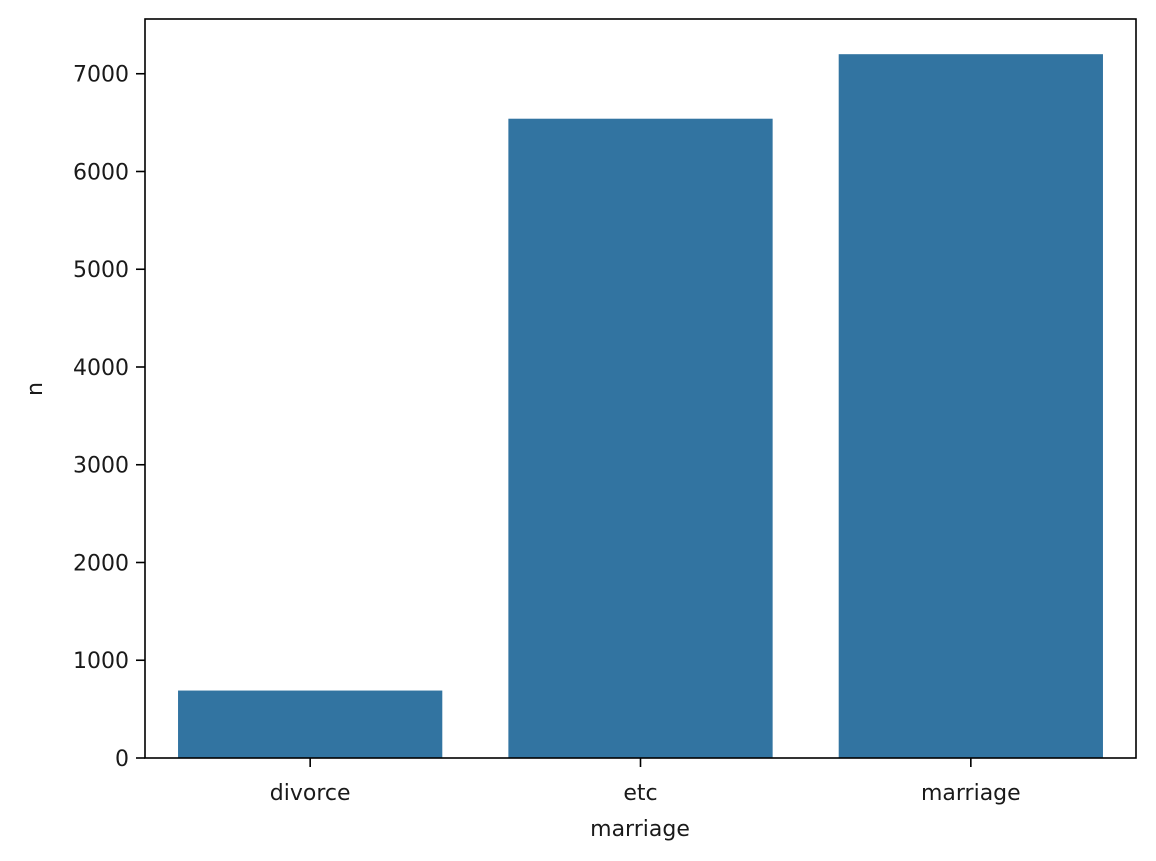 Image resolution: width=1156 pixels, height=861 pixels. I want to click on x-axis: divorce etc marriage, so click(645, 782).